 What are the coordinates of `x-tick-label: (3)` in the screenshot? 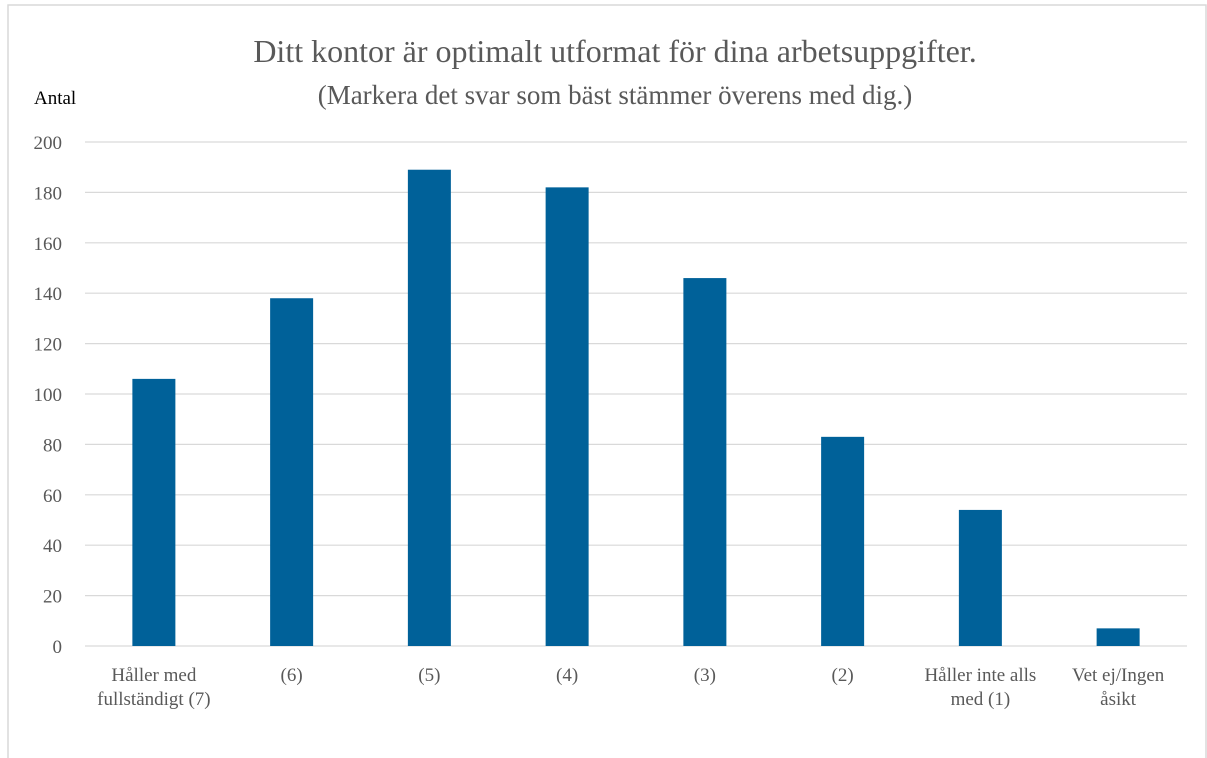 It's located at (704, 675).